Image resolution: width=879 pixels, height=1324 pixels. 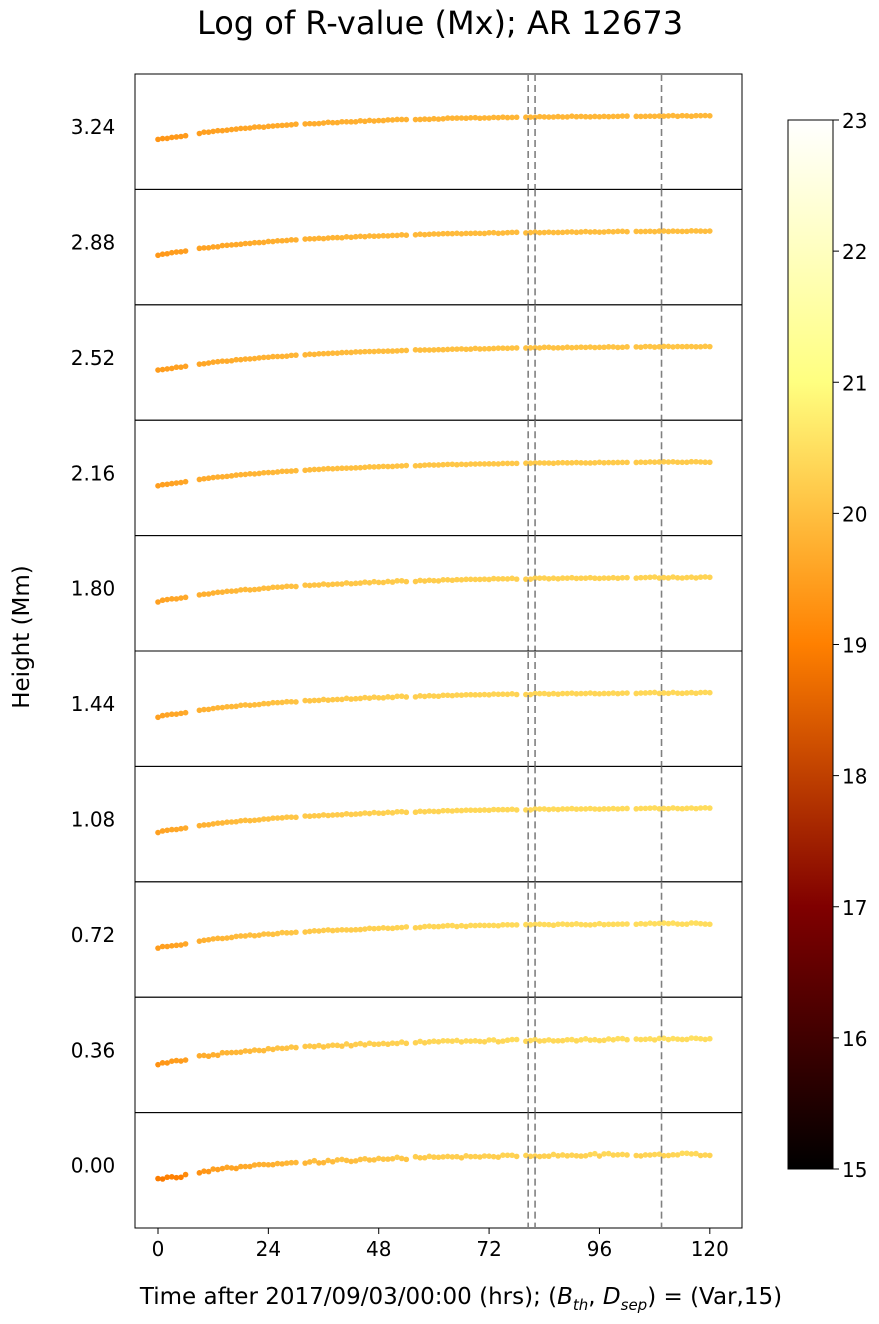 I want to click on colorbar-tick-label: 18, so click(x=854, y=777).